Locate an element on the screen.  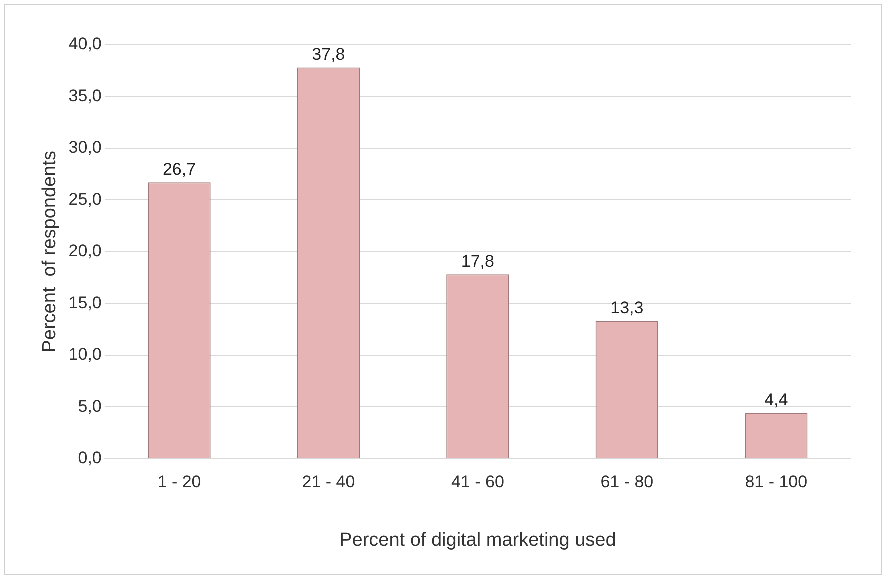
x-tick-label: 61 - 80 is located at coordinates (627, 482).